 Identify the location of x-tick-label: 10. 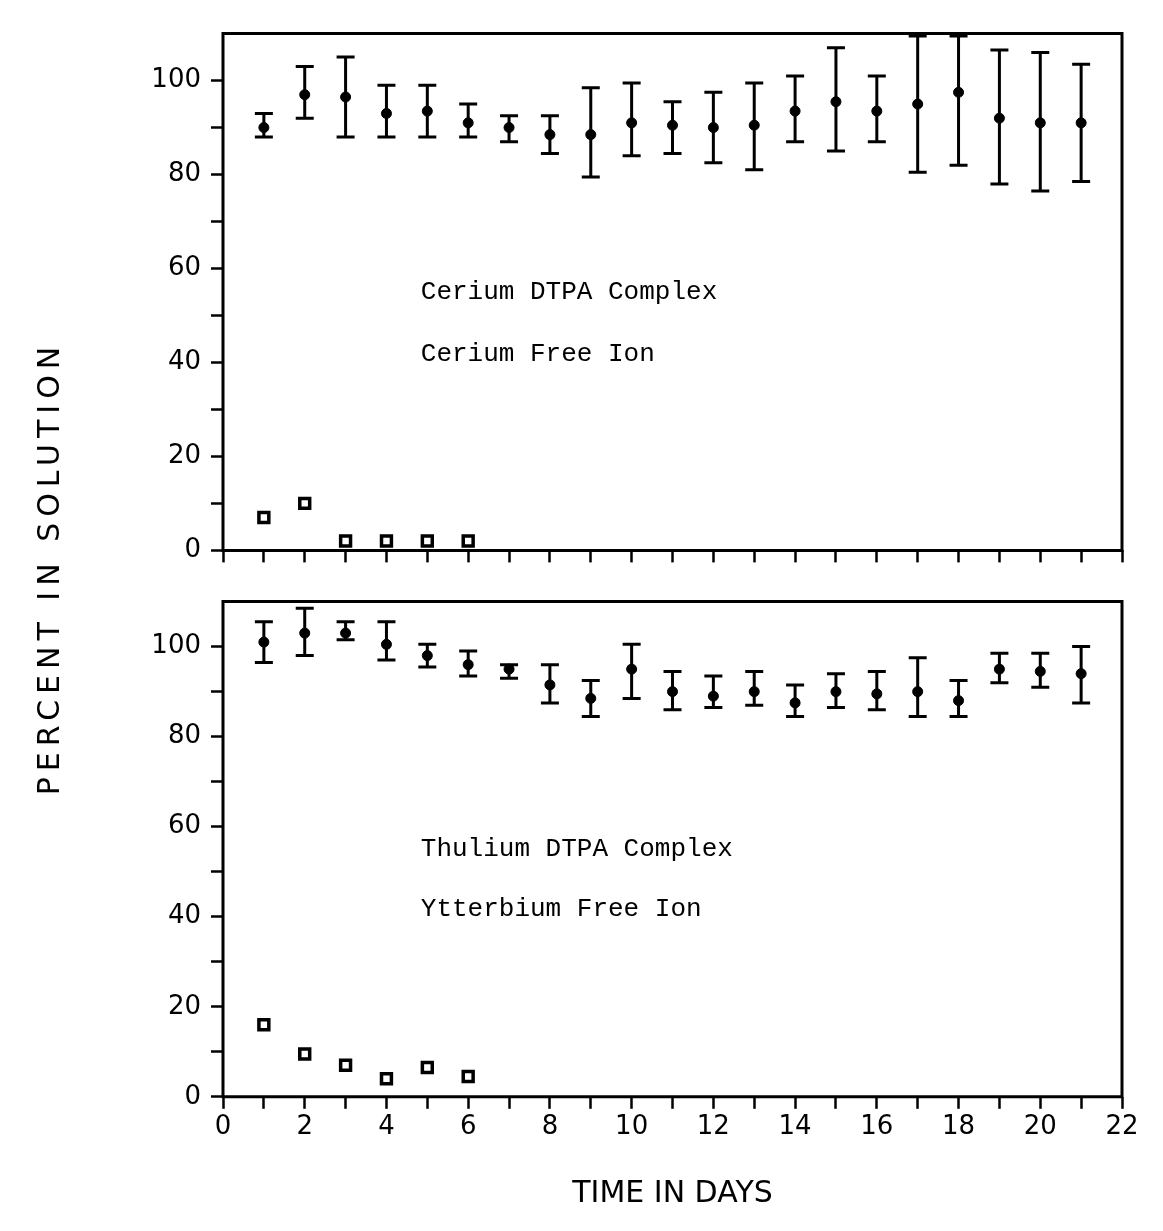
(632, 1125).